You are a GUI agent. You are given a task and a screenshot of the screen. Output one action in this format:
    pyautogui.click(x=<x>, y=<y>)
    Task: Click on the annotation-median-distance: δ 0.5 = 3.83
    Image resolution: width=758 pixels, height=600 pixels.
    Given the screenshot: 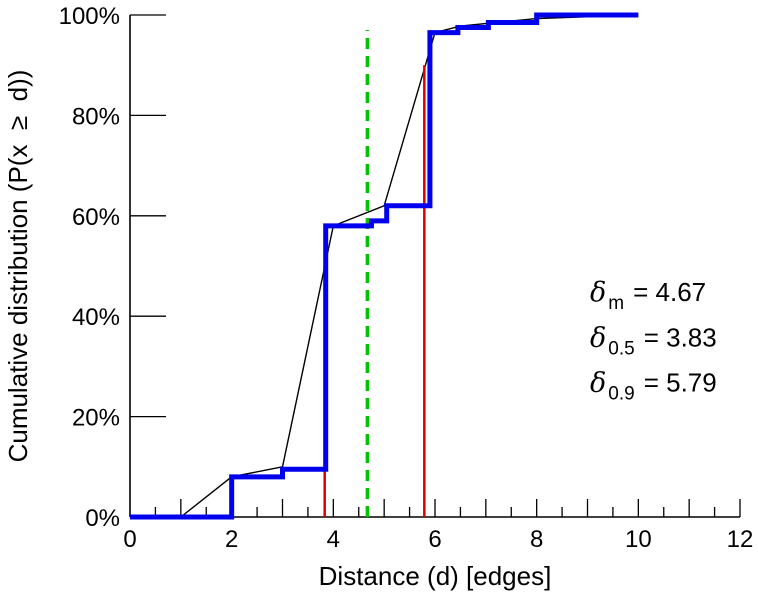 What is the action you would take?
    pyautogui.click(x=653, y=340)
    